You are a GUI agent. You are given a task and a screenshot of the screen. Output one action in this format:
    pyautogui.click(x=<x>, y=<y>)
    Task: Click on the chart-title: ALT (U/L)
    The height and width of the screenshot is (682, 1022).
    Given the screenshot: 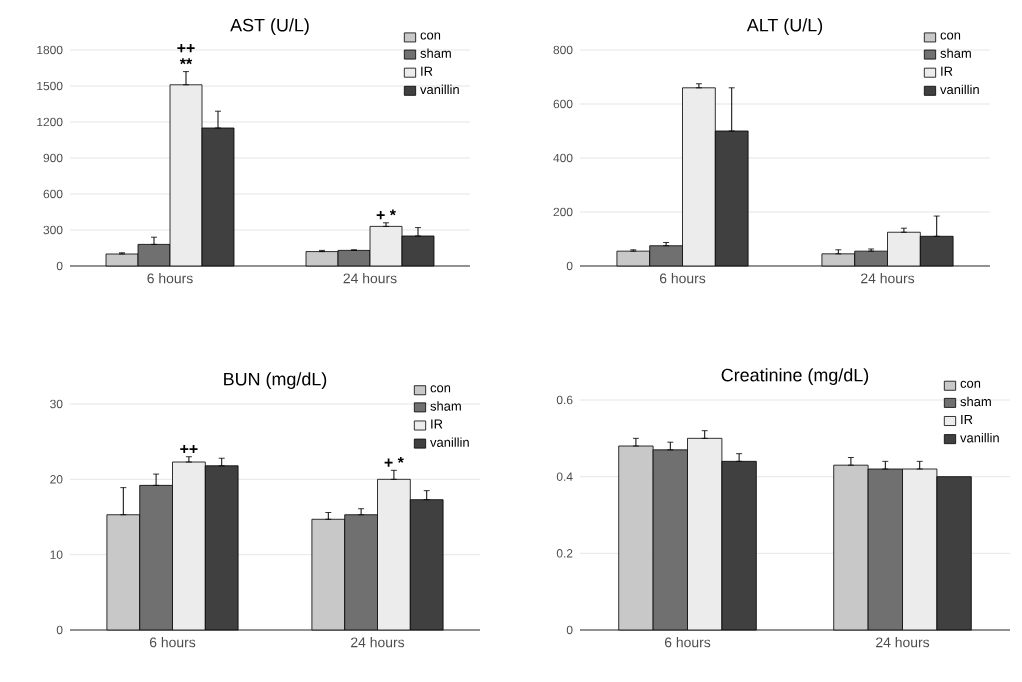 What is the action you would take?
    pyautogui.click(x=784, y=26)
    